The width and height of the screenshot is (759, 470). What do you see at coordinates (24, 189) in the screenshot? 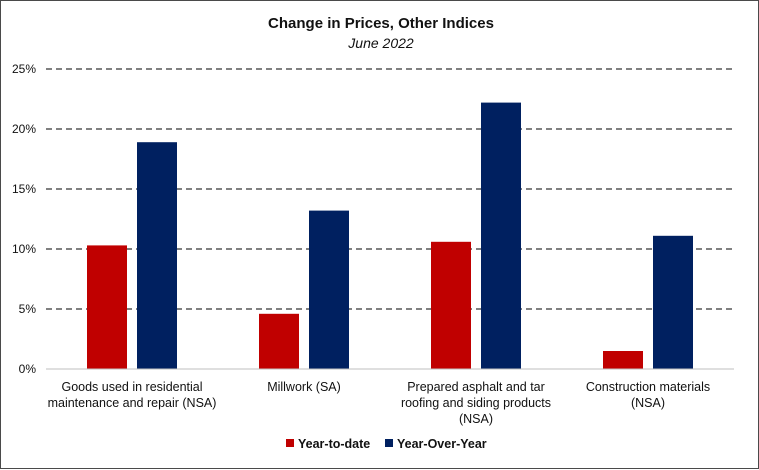
I see `y-tick-label: 15%` at bounding box center [24, 189].